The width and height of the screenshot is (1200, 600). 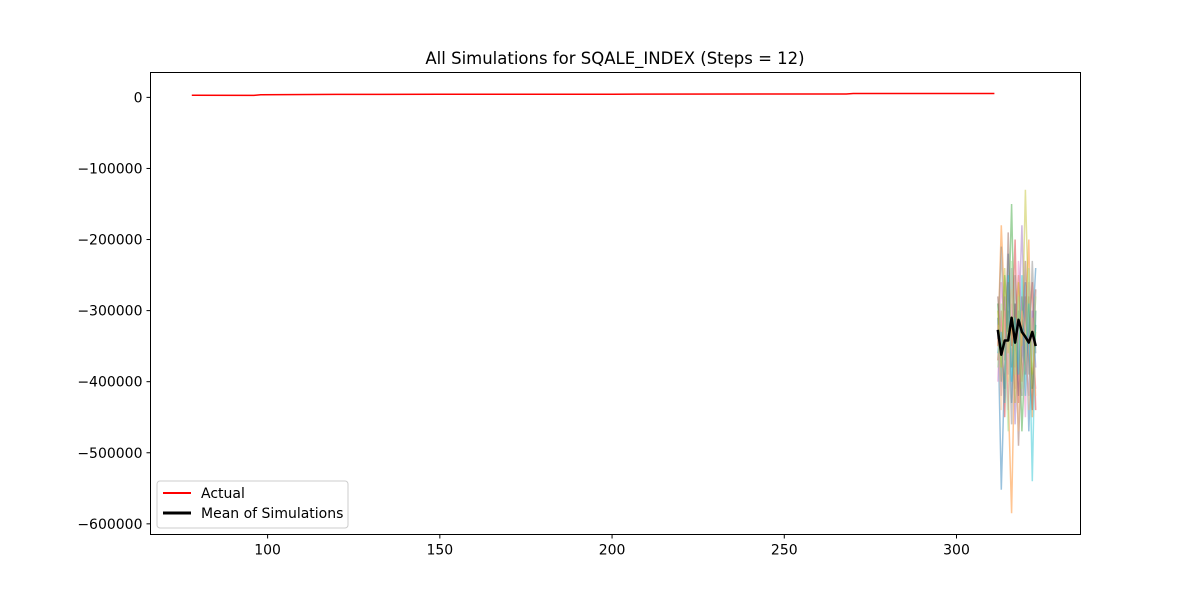 I want to click on legend-label-actual: Actual, so click(x=223, y=494).